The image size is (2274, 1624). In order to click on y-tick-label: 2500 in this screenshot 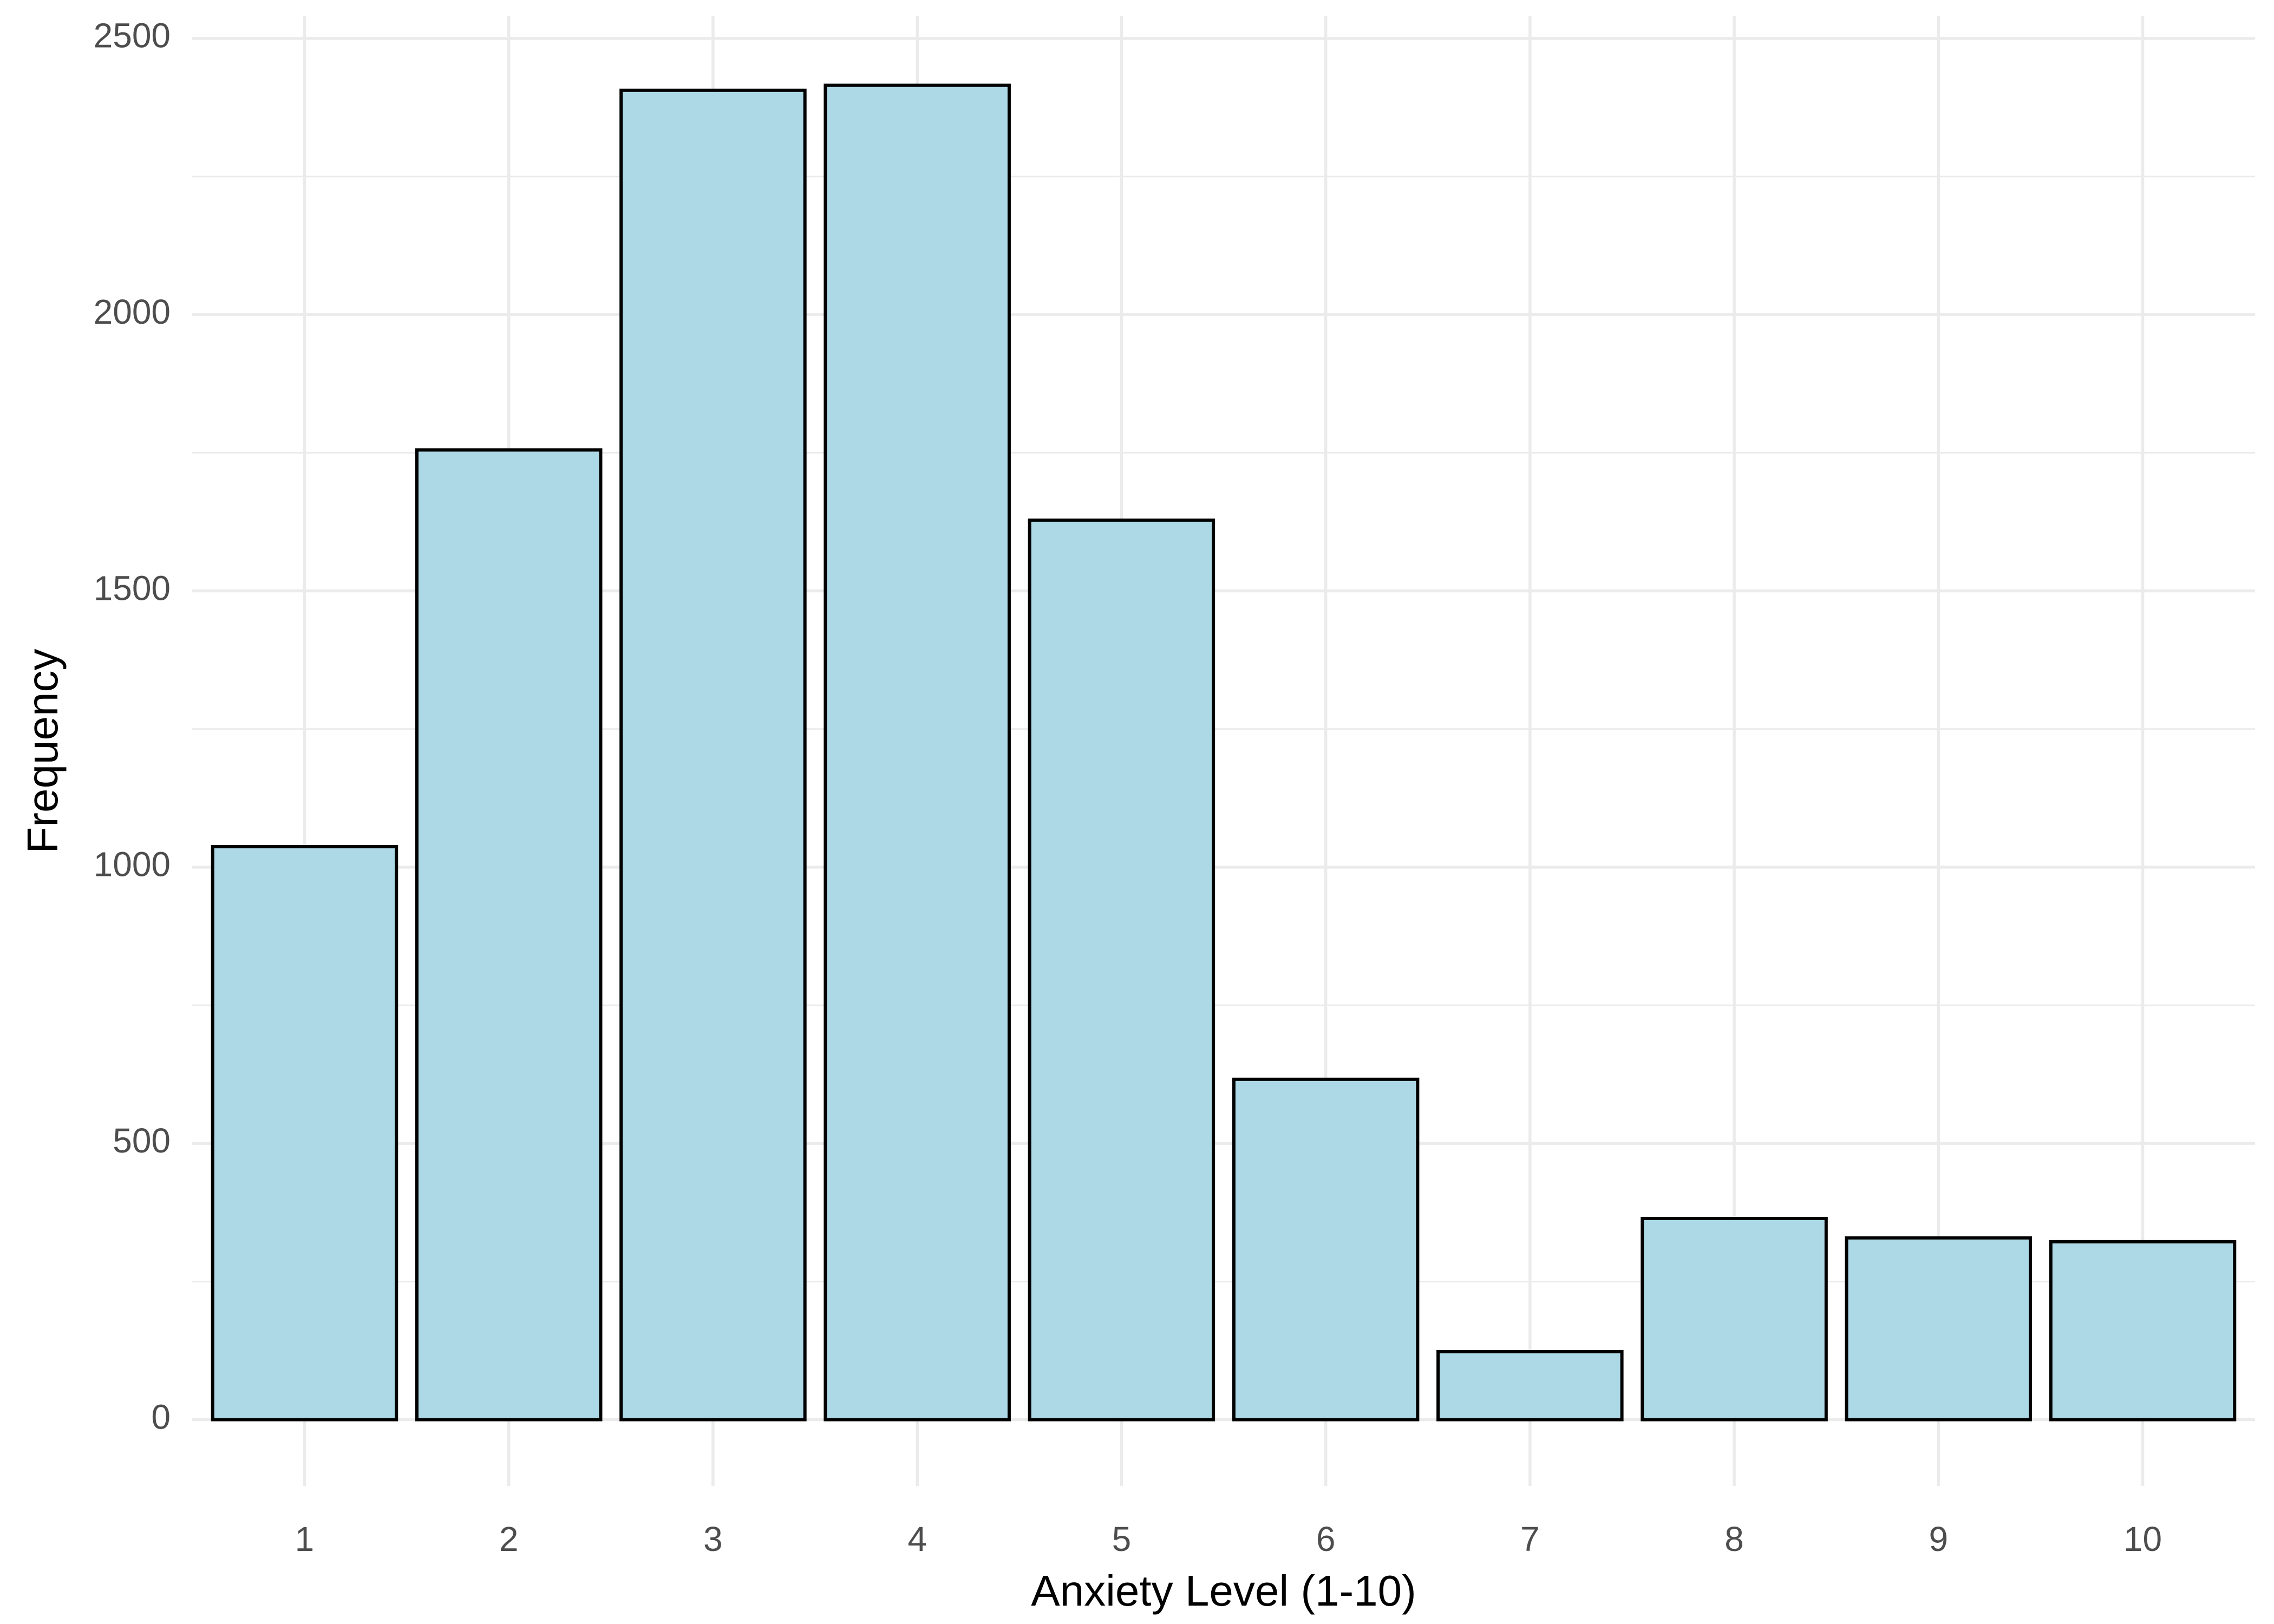, I will do `click(132, 35)`.